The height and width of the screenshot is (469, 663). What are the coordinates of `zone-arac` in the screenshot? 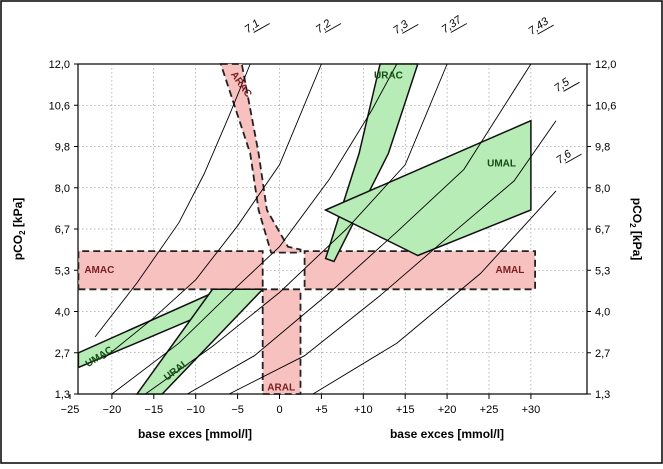 It's located at (260, 158).